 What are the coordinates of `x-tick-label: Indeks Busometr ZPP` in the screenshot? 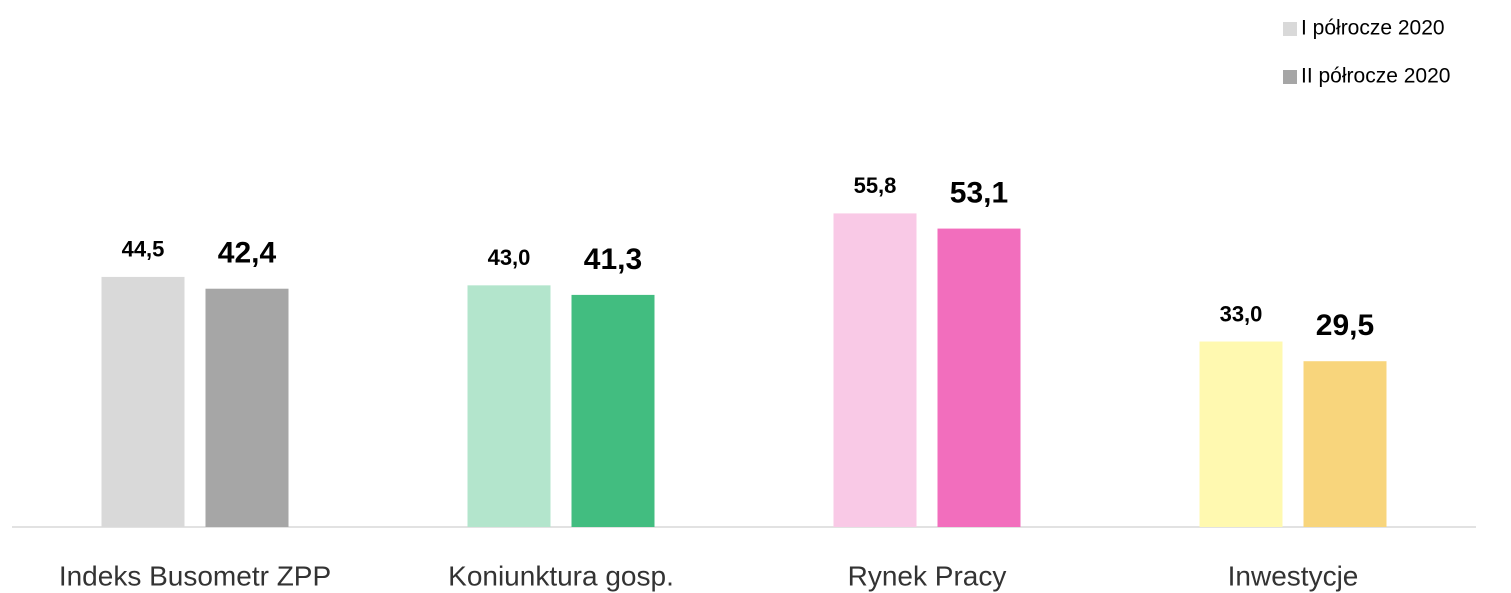 It's located at (195, 575).